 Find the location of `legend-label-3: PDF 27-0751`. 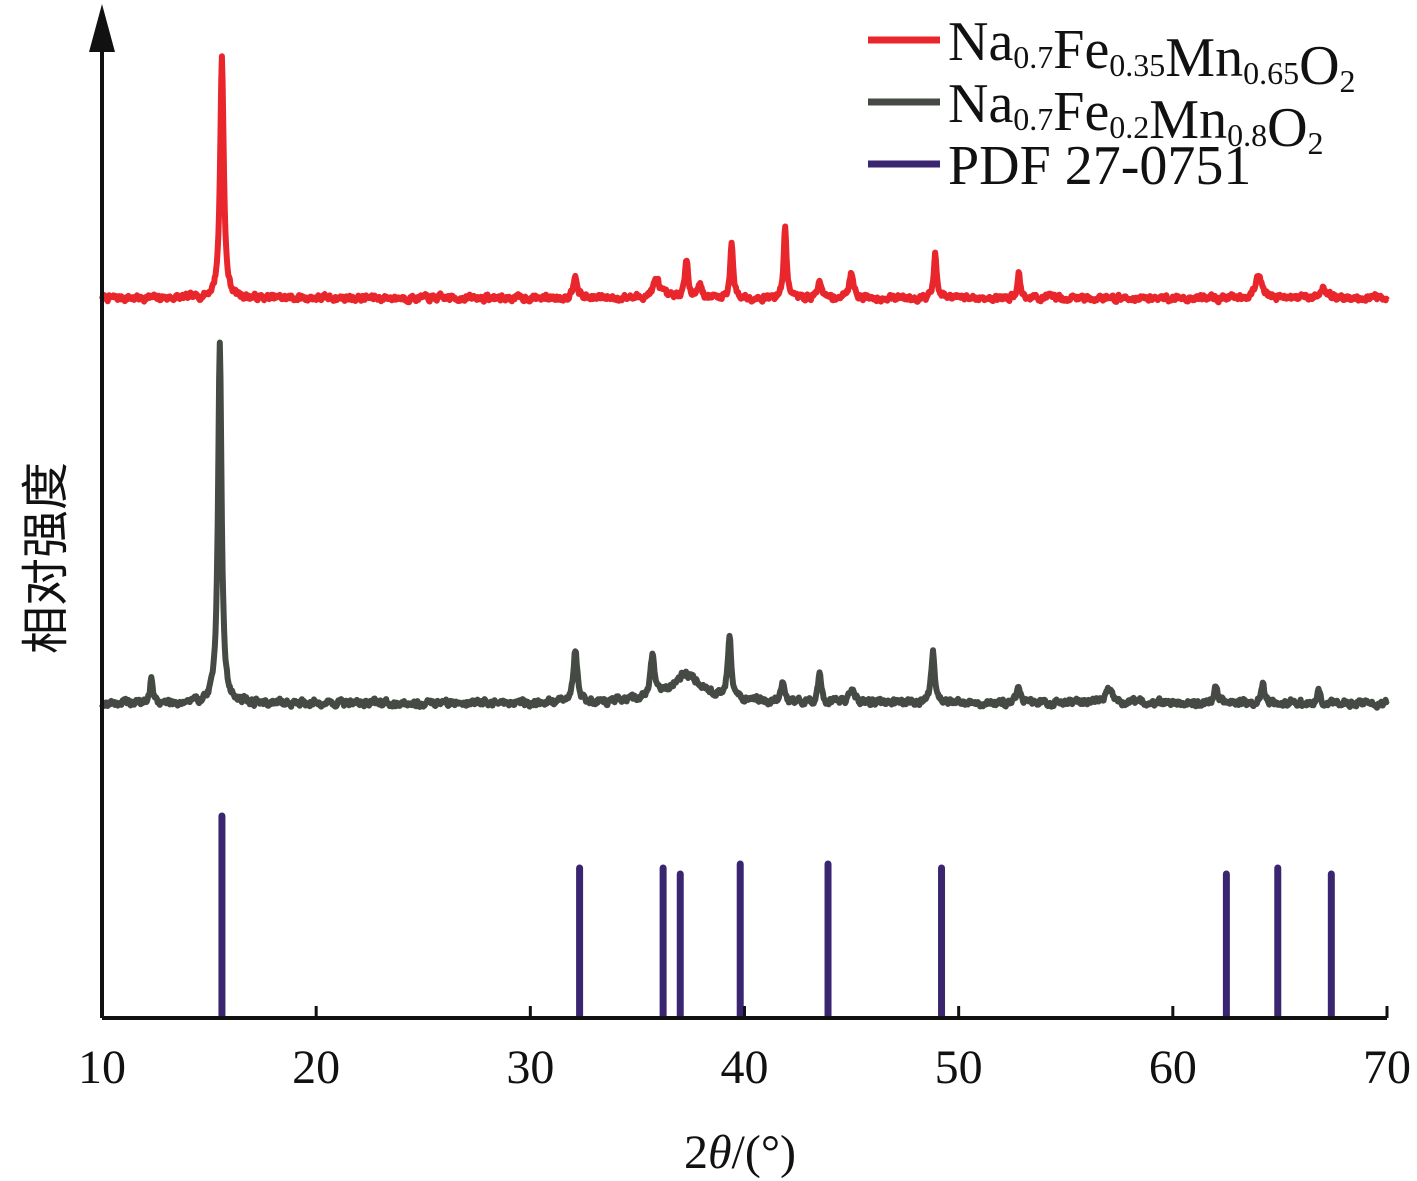

legend-label-3: PDF 27-0751 is located at coordinates (1099, 166).